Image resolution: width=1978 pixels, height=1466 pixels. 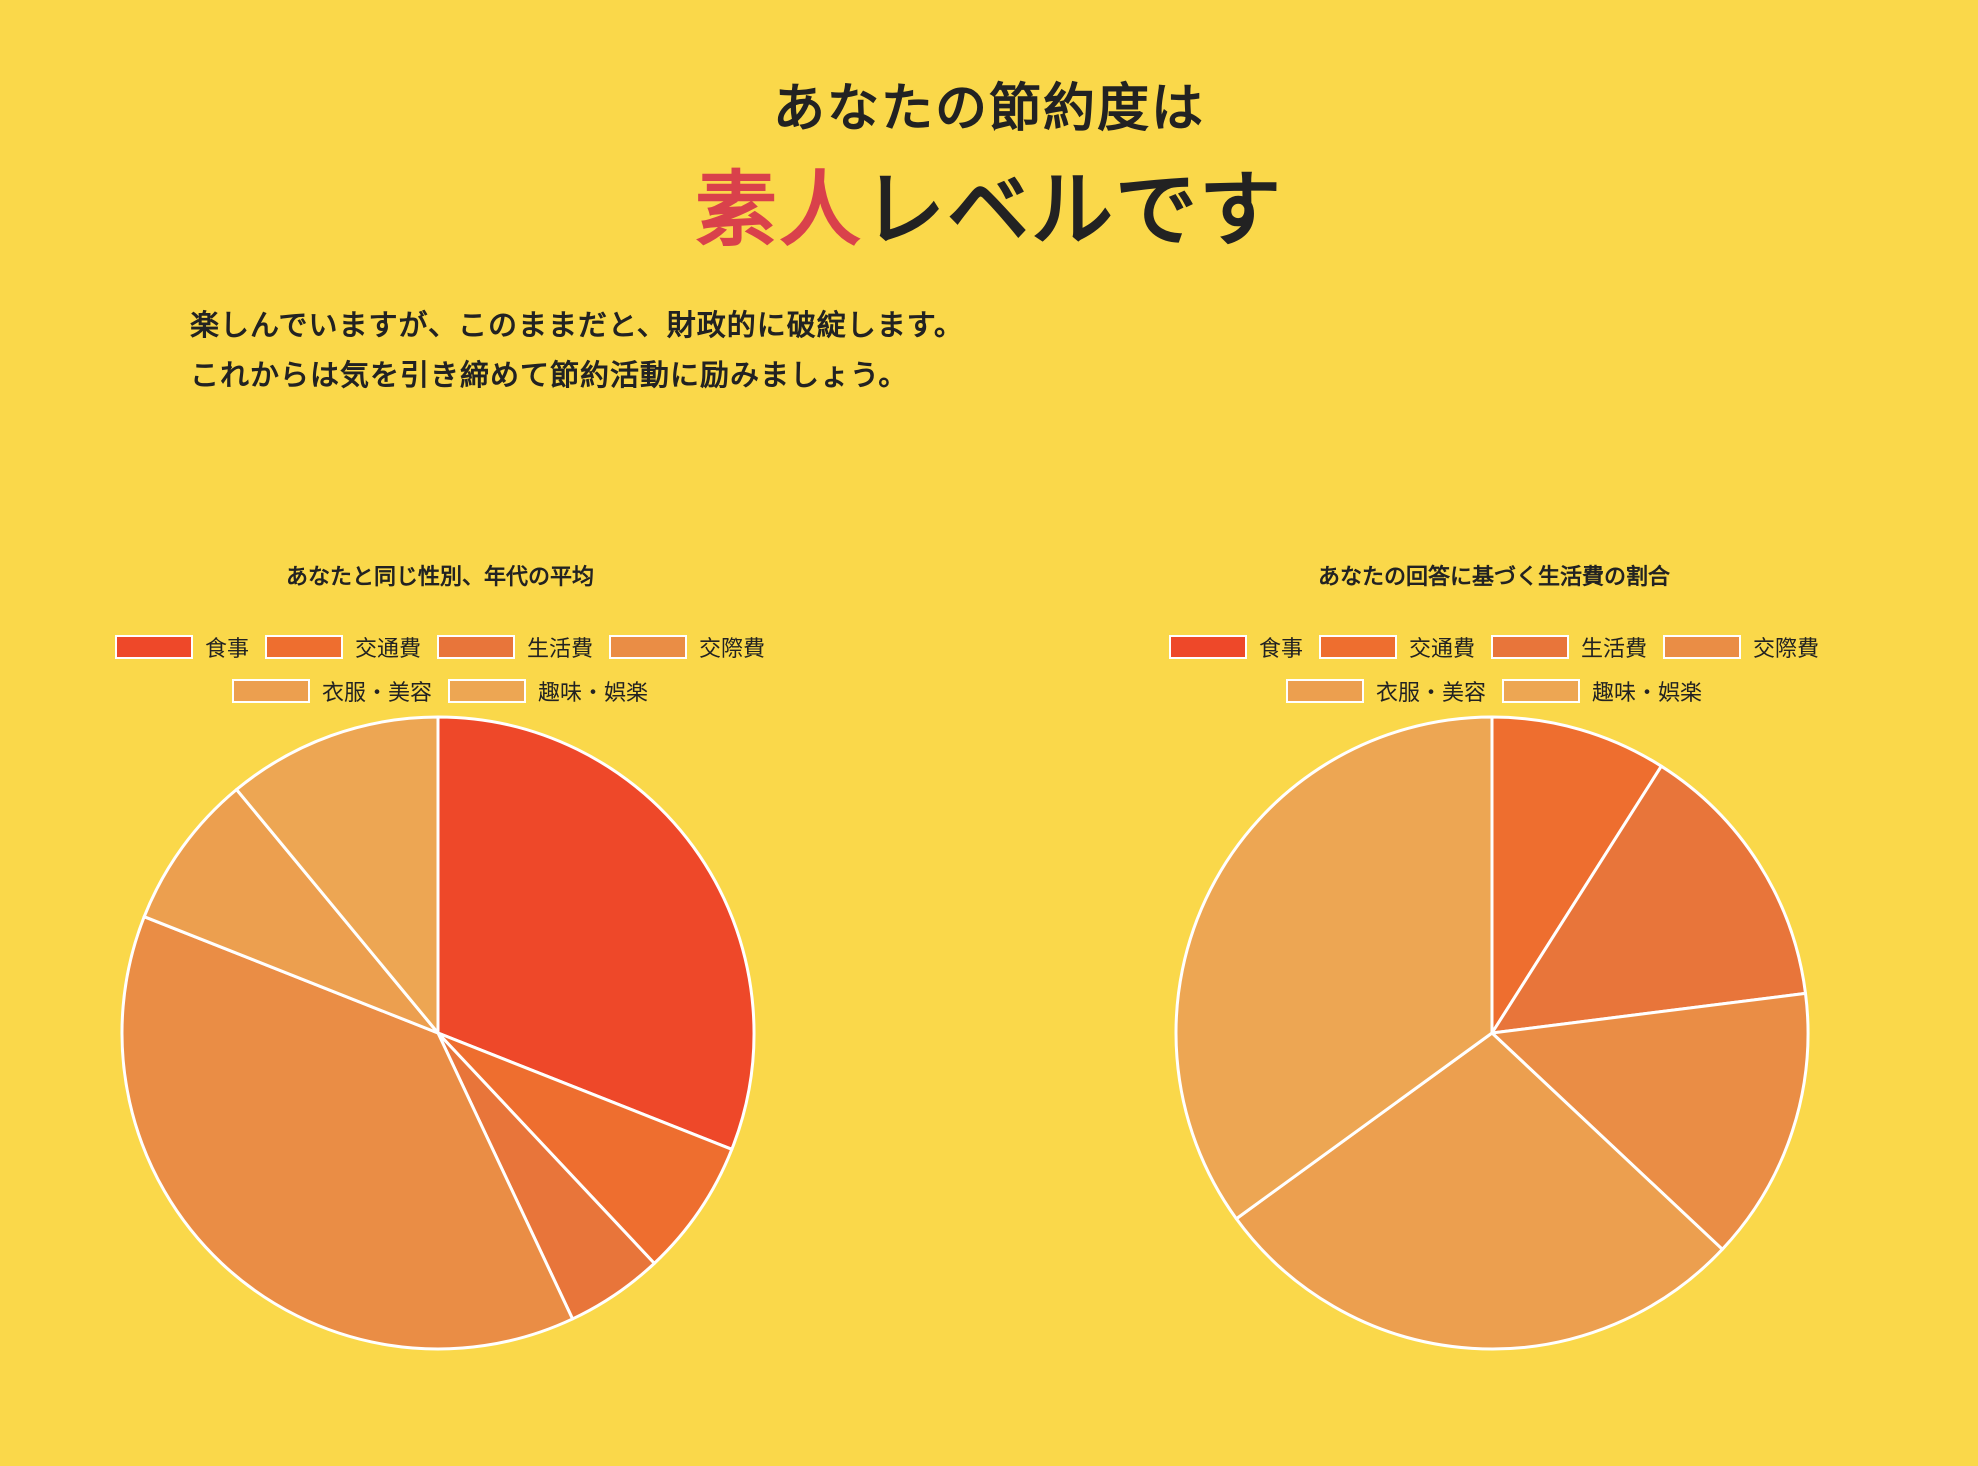 I want to click on chart-title: あなたと同じ性別、年代の平均, so click(x=439, y=577).